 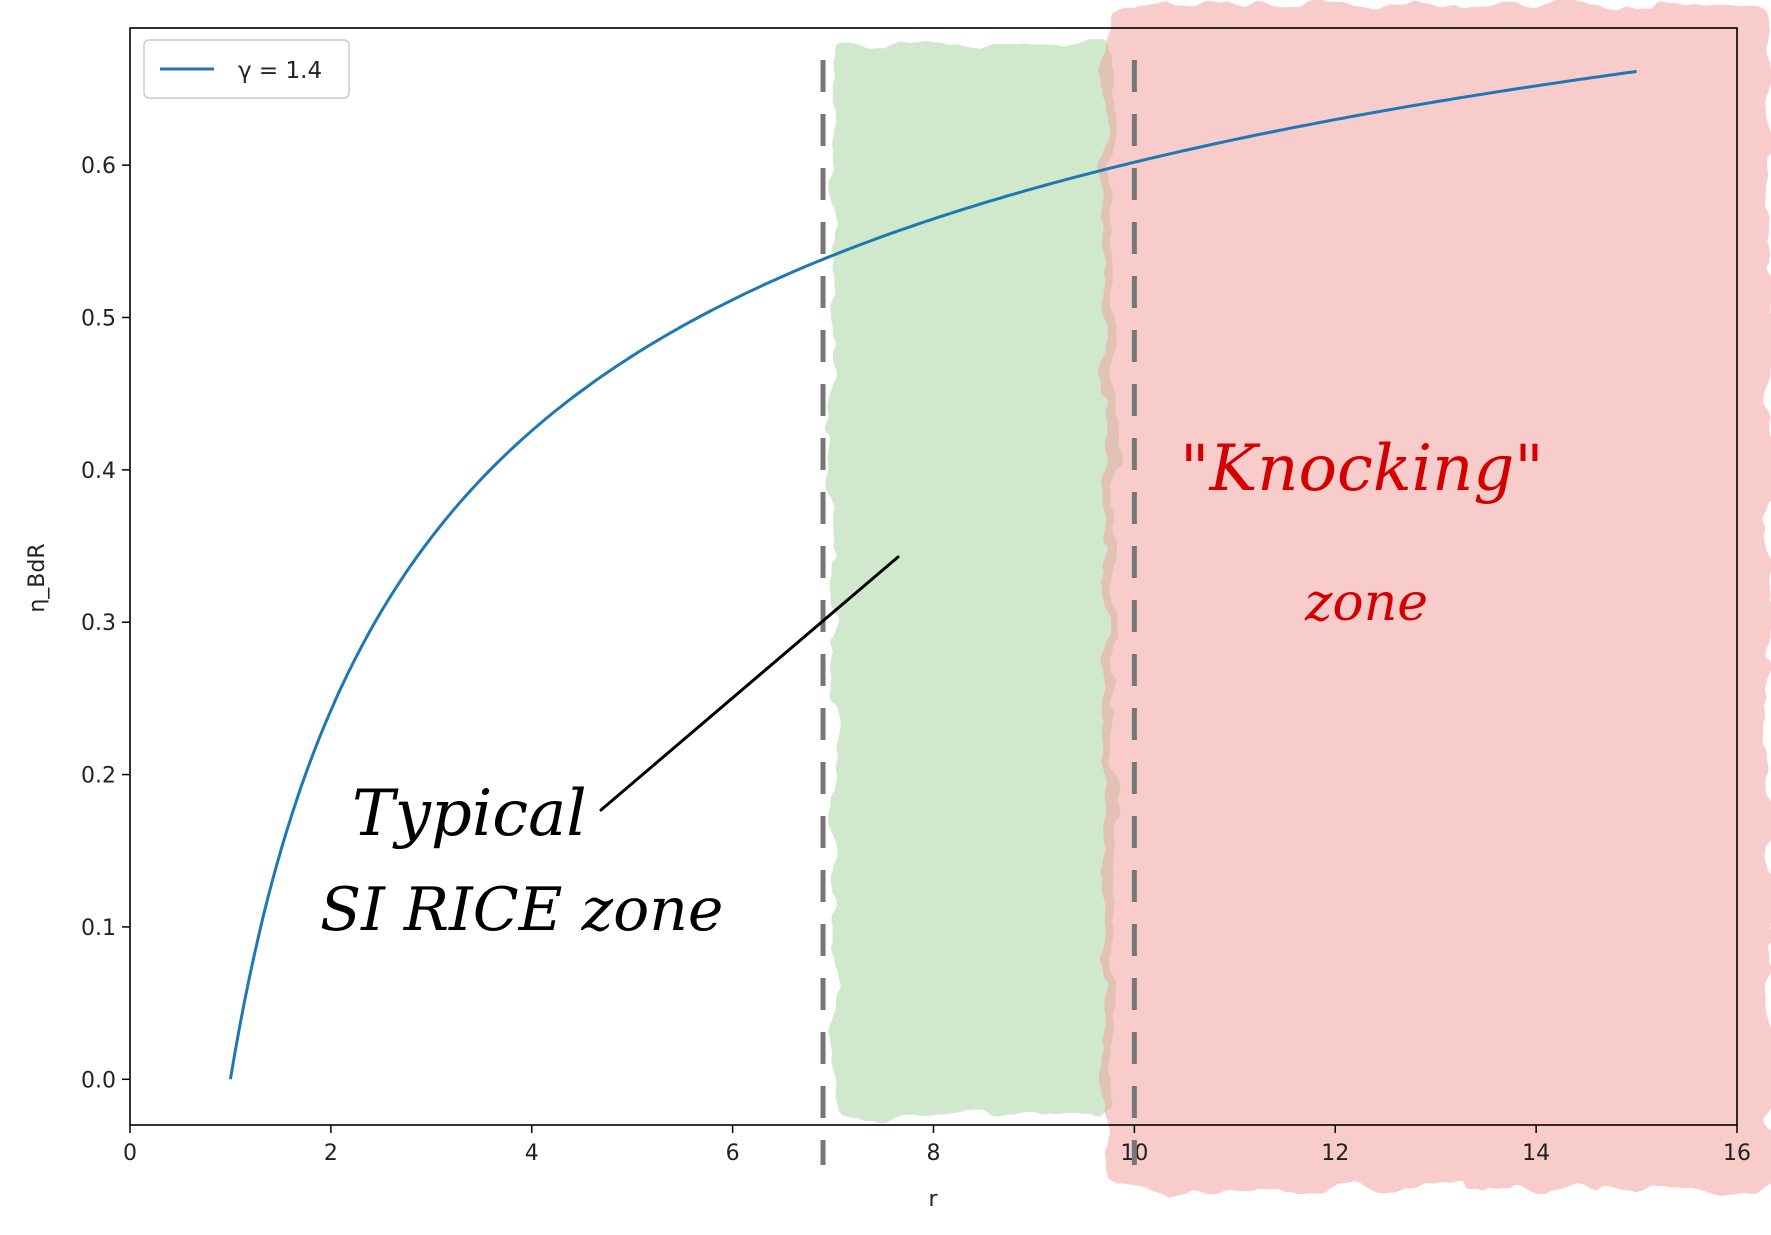 I want to click on y-tick-label: 0.6, so click(x=98, y=166).